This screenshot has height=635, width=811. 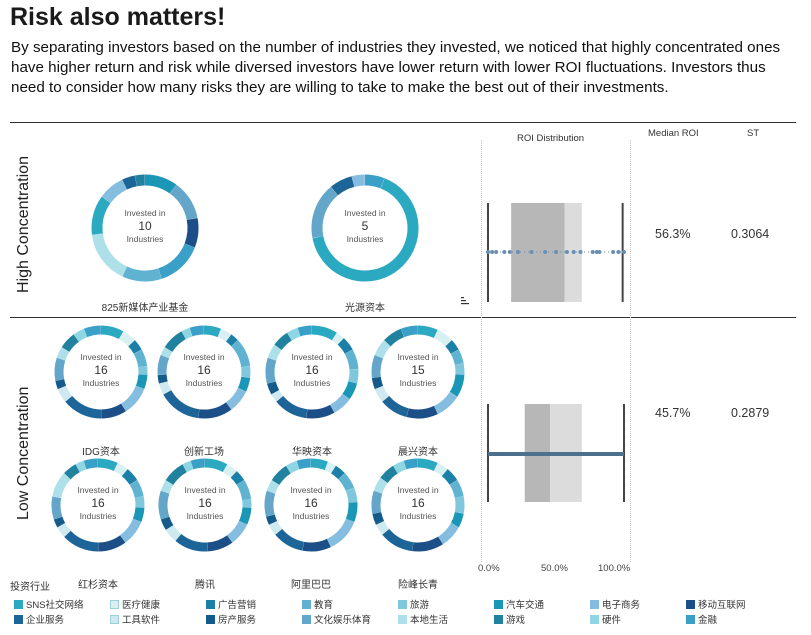 What do you see at coordinates (39, 619) in the screenshot?
I see `legend-item: 企业服务` at bounding box center [39, 619].